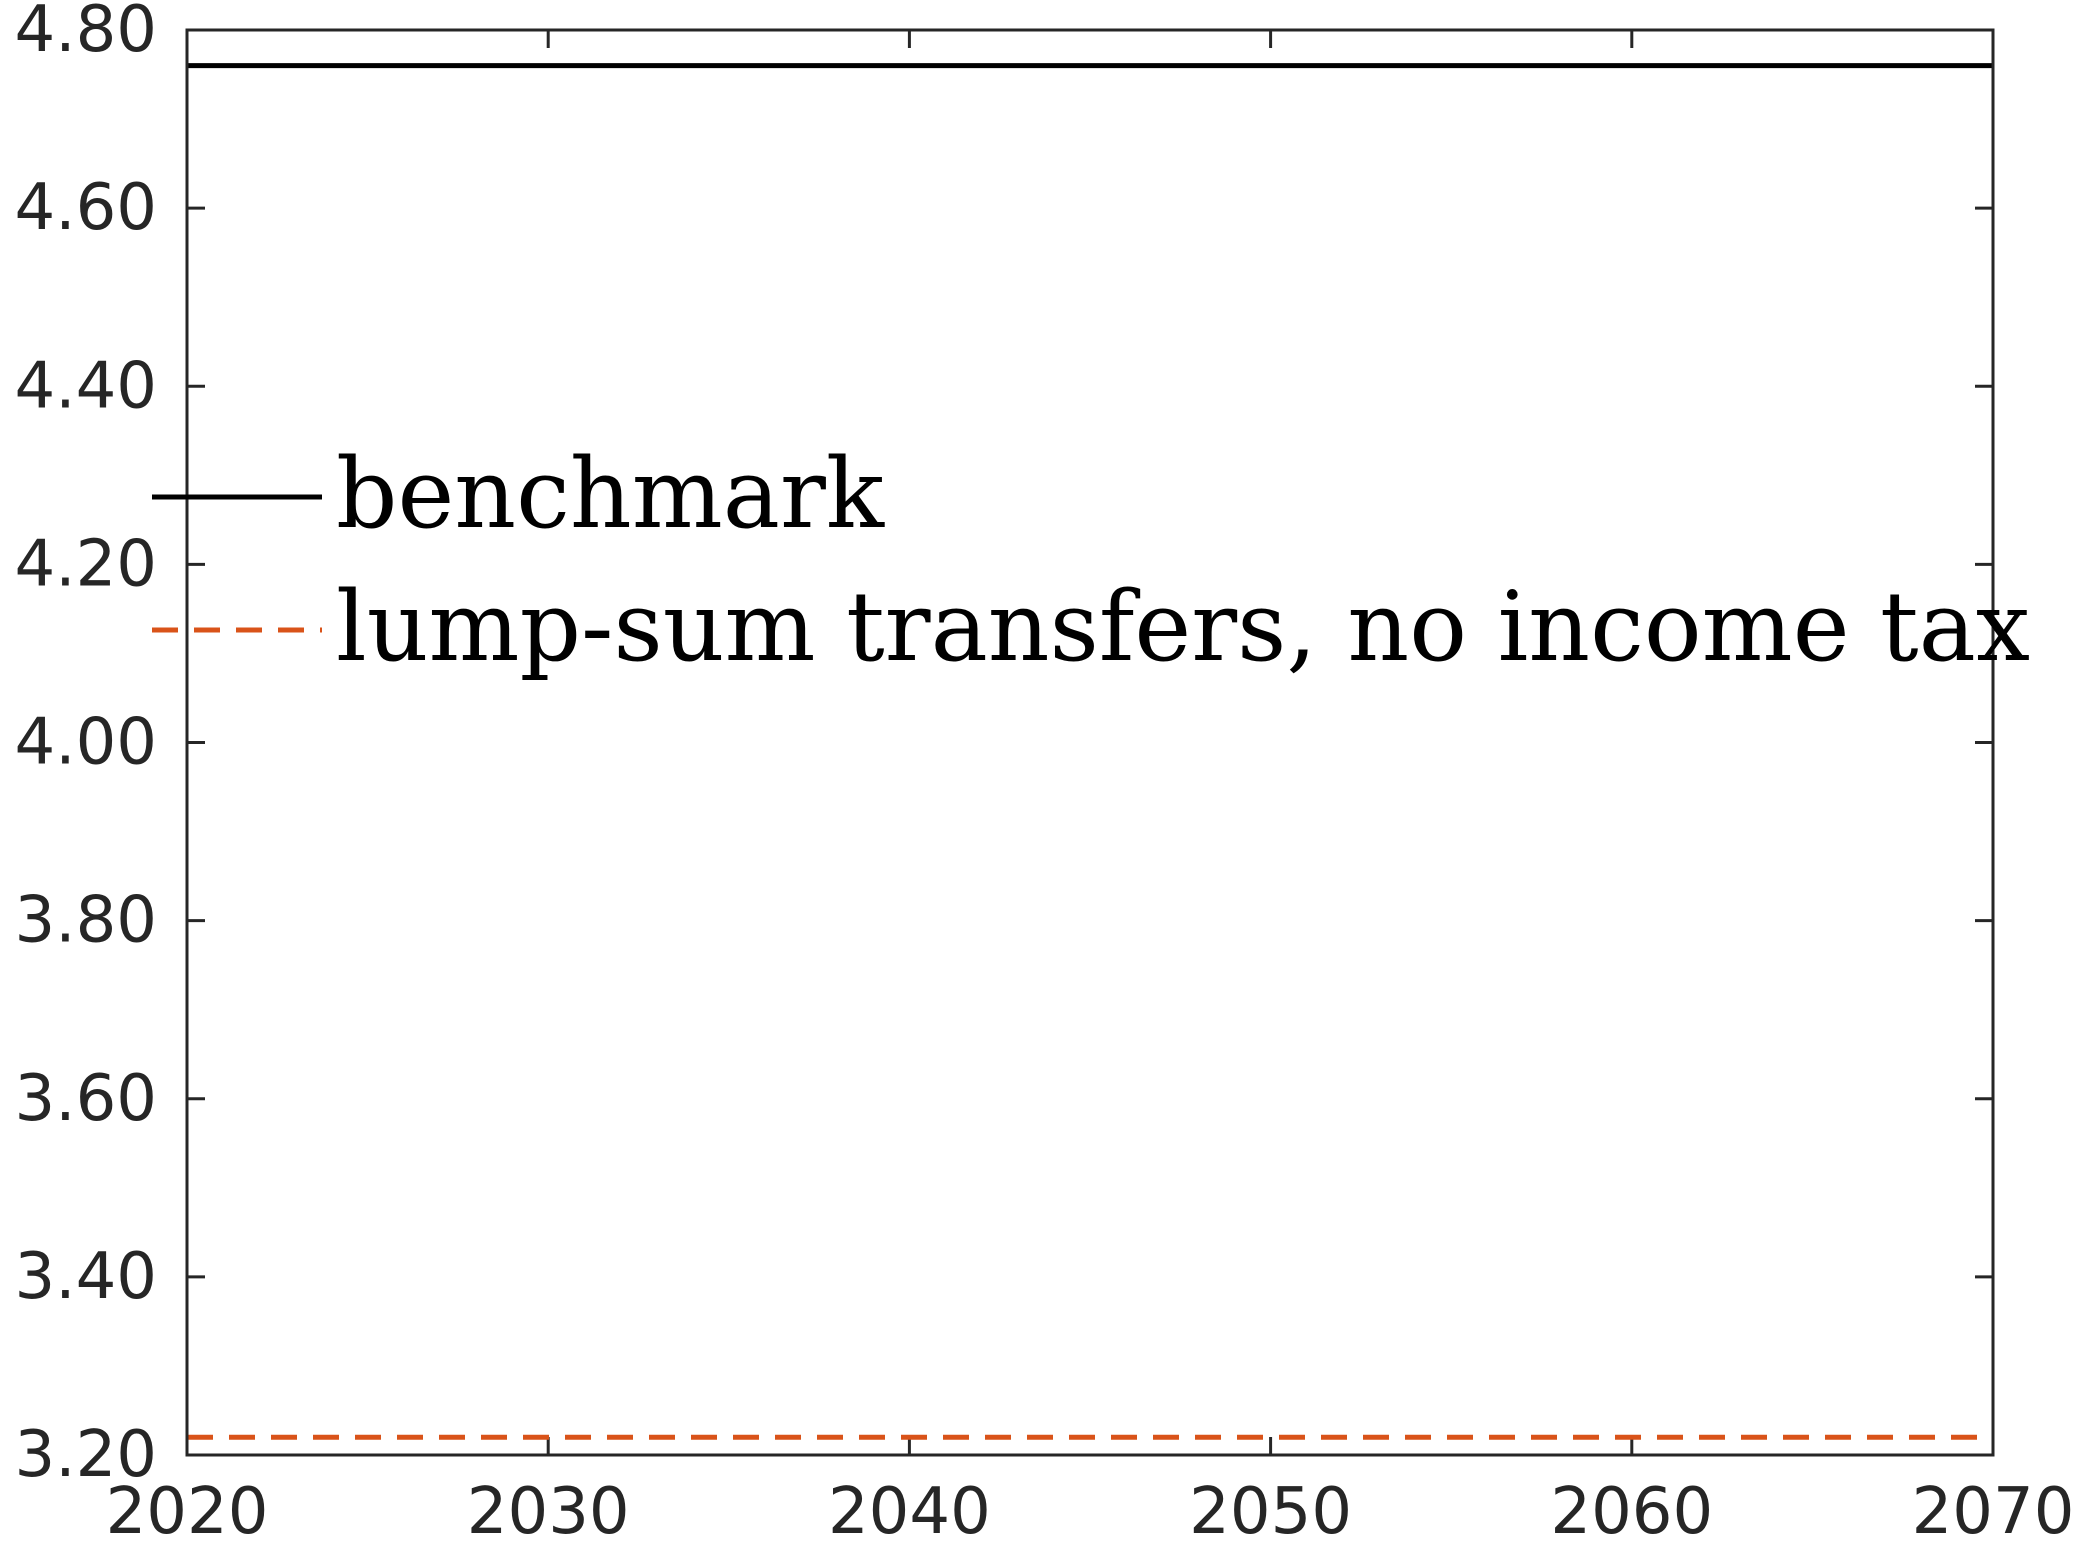  I want to click on y-tick-labels: 3.20 3.40 3.60 3.80 4.00 4.20 4.40 4.60 4.80, so click(86, 746).